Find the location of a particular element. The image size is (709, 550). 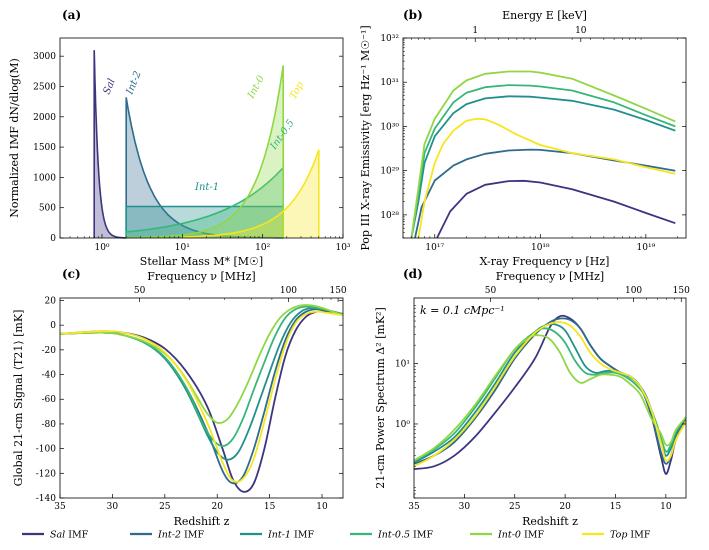

x-axis-label-c: Redshift z is located at coordinates (202, 521).